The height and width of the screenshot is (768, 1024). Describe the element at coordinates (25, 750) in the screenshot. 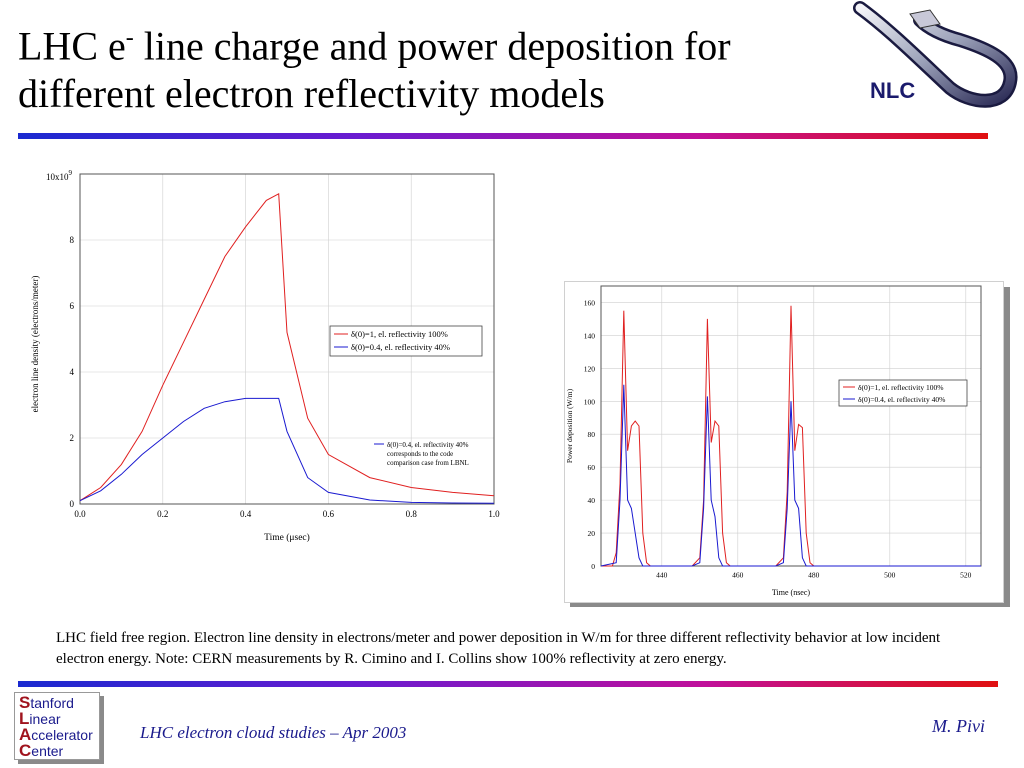

I see `slac-logo-cap-c: C` at that location.